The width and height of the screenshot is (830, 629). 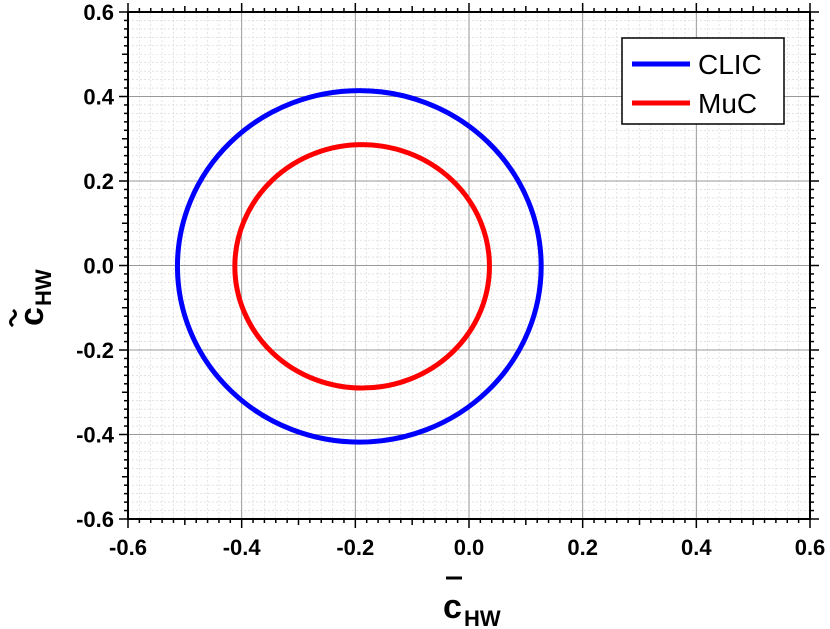 I want to click on x-tick-label: -0.4, so click(x=242, y=547).